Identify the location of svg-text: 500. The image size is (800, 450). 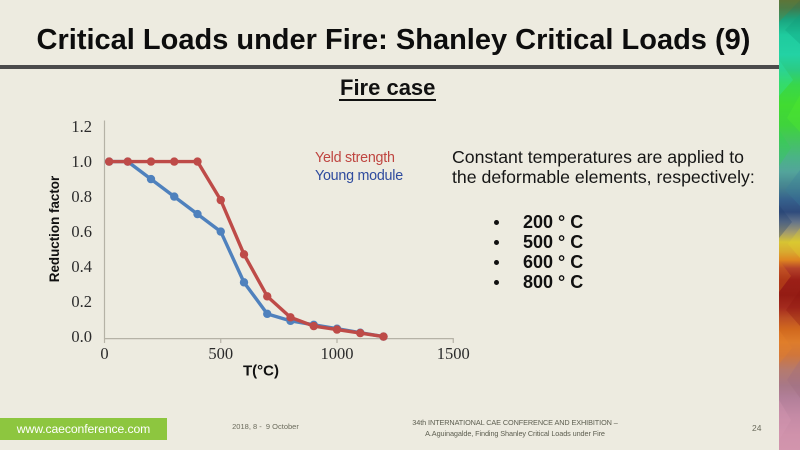
(220, 353).